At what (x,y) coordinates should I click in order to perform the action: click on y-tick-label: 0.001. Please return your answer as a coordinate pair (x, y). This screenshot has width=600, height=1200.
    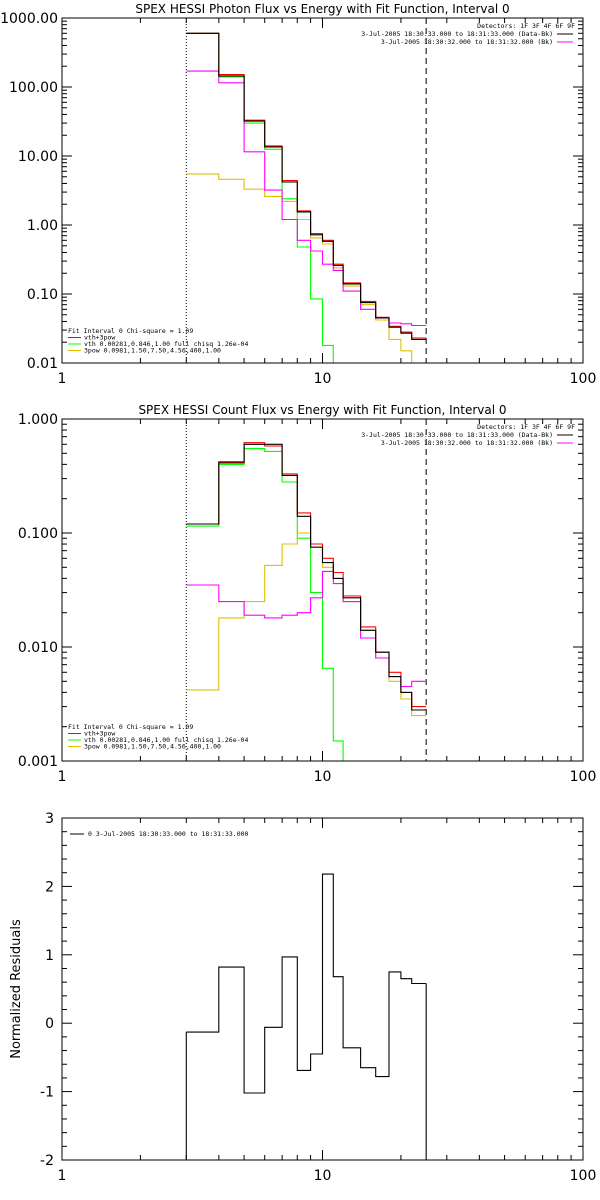
    Looking at the image, I should click on (38, 762).